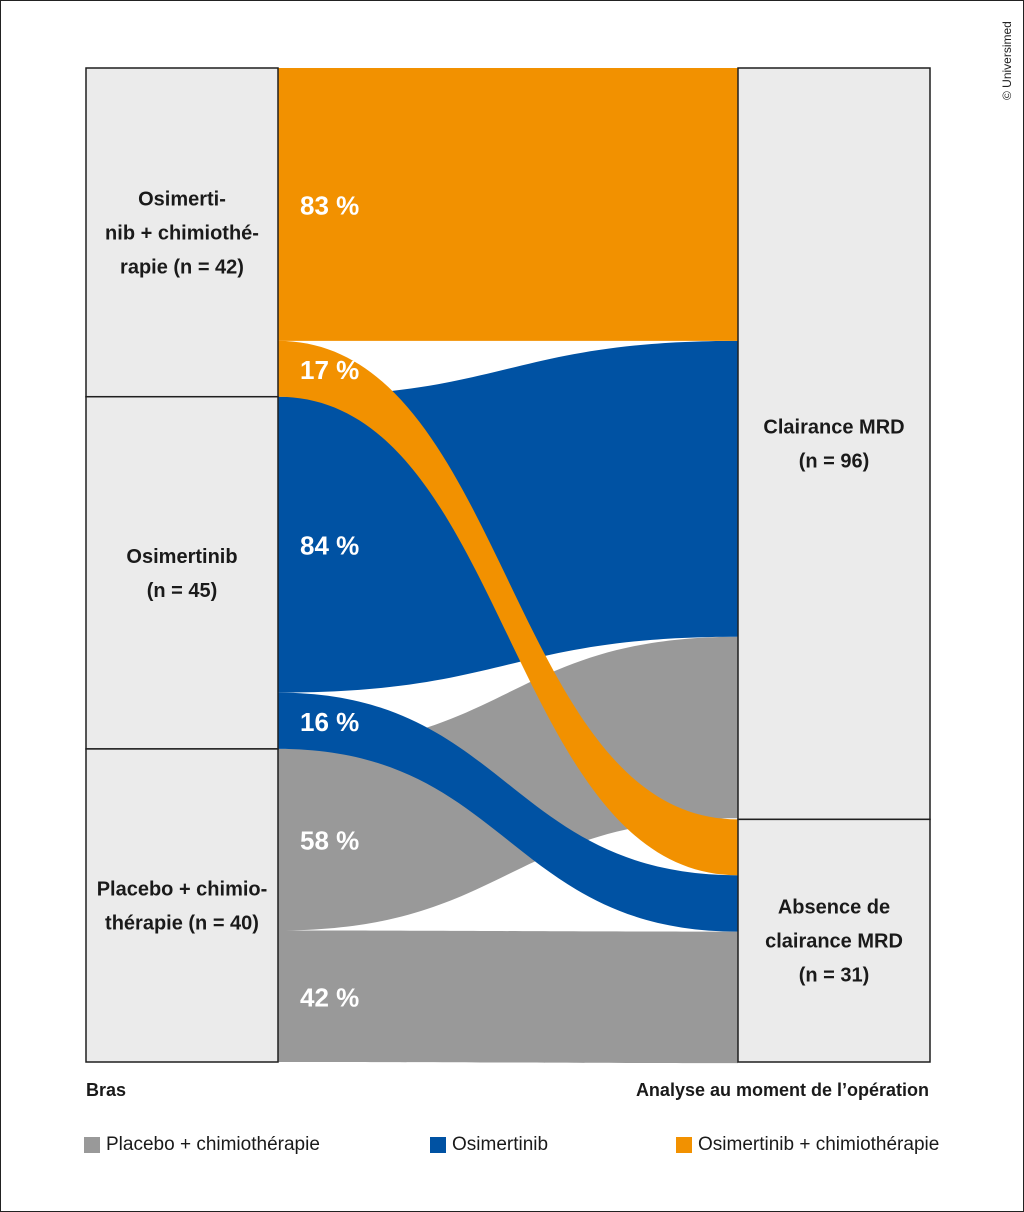  What do you see at coordinates (500, 1144) in the screenshot?
I see `legend-label: Osimertinib` at bounding box center [500, 1144].